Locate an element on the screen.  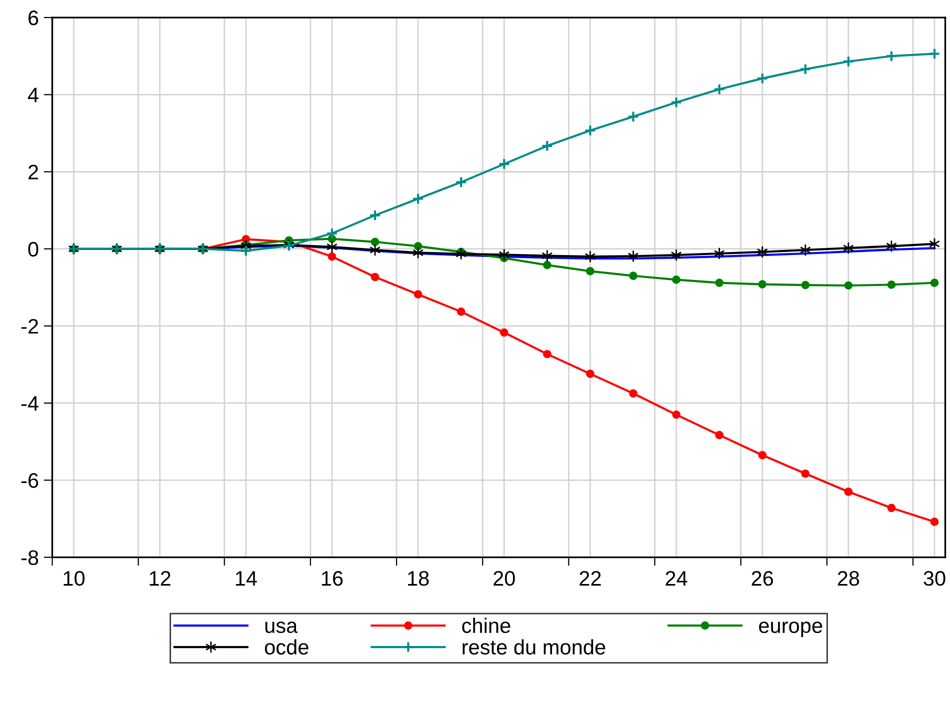
x-tick-label: 26 is located at coordinates (763, 578).